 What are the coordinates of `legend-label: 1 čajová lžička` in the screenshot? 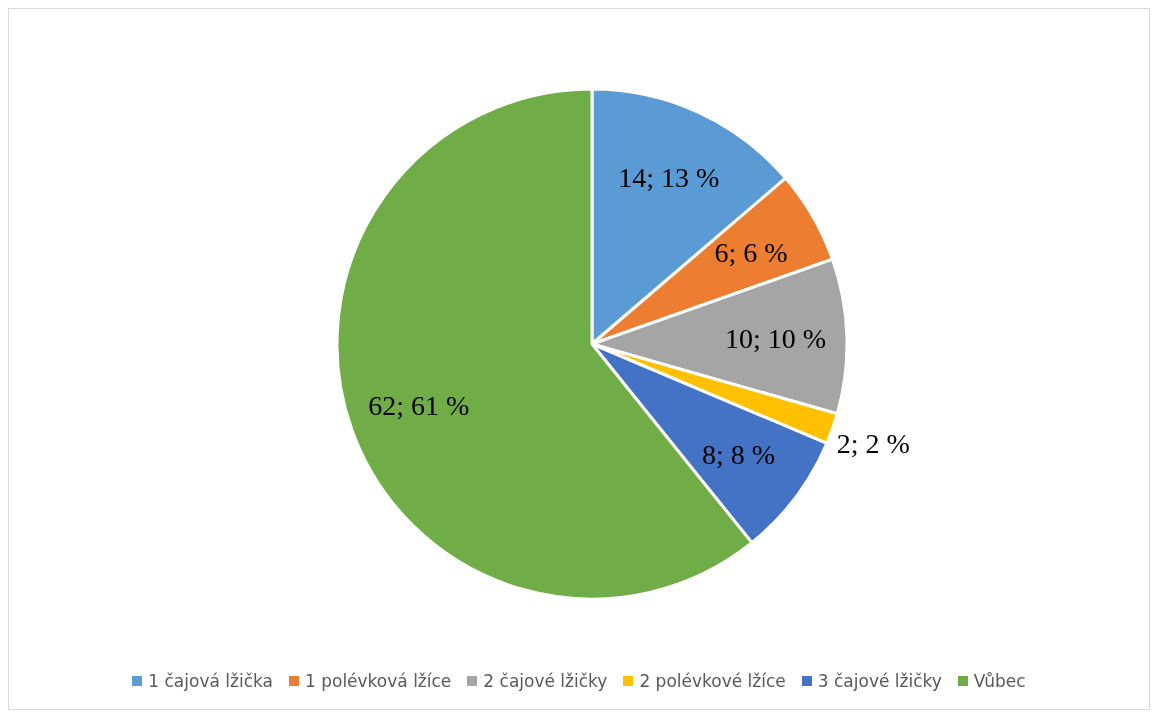 It's located at (210, 681).